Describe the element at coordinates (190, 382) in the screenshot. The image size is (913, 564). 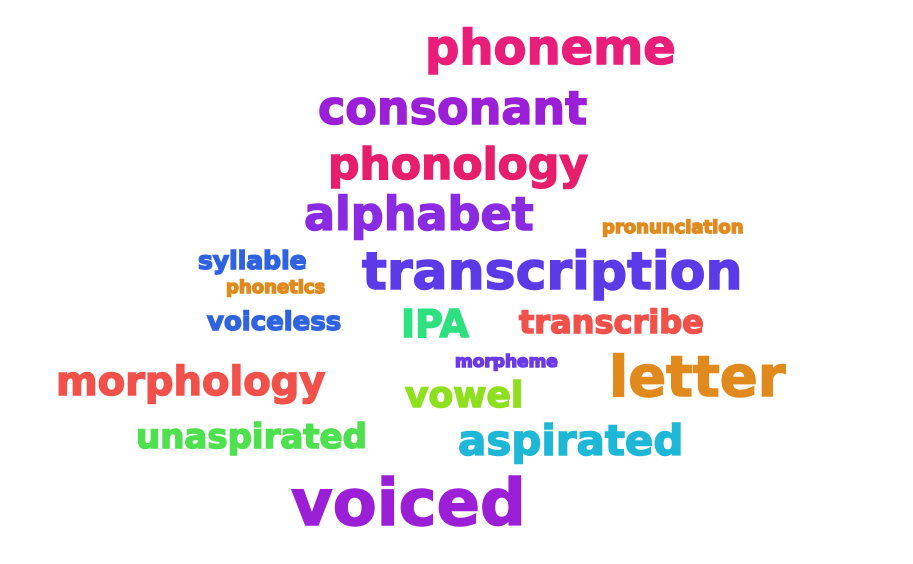
I see `word-morphology: morphology` at that location.